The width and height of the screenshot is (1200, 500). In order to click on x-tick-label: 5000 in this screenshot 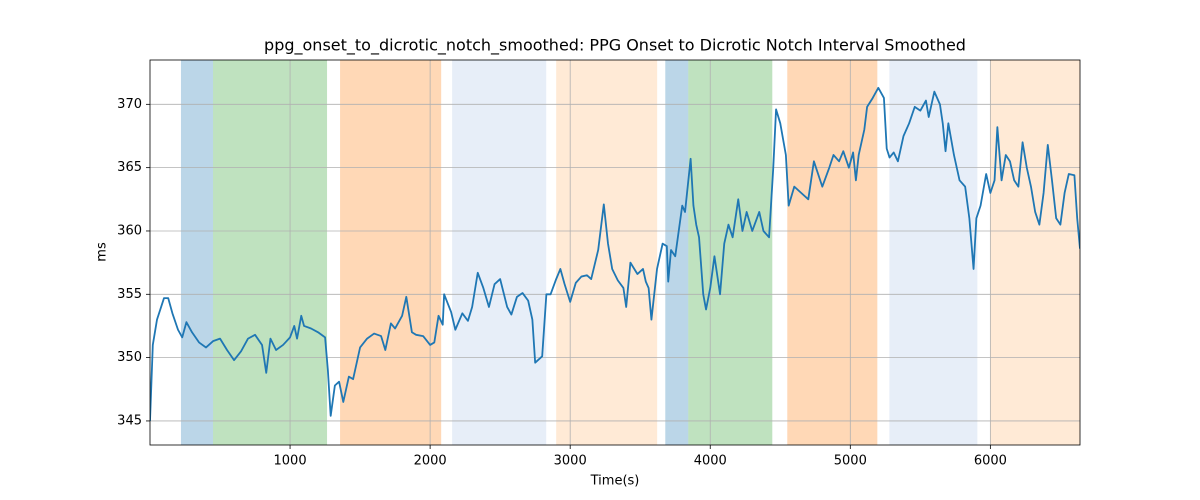, I will do `click(850, 461)`.